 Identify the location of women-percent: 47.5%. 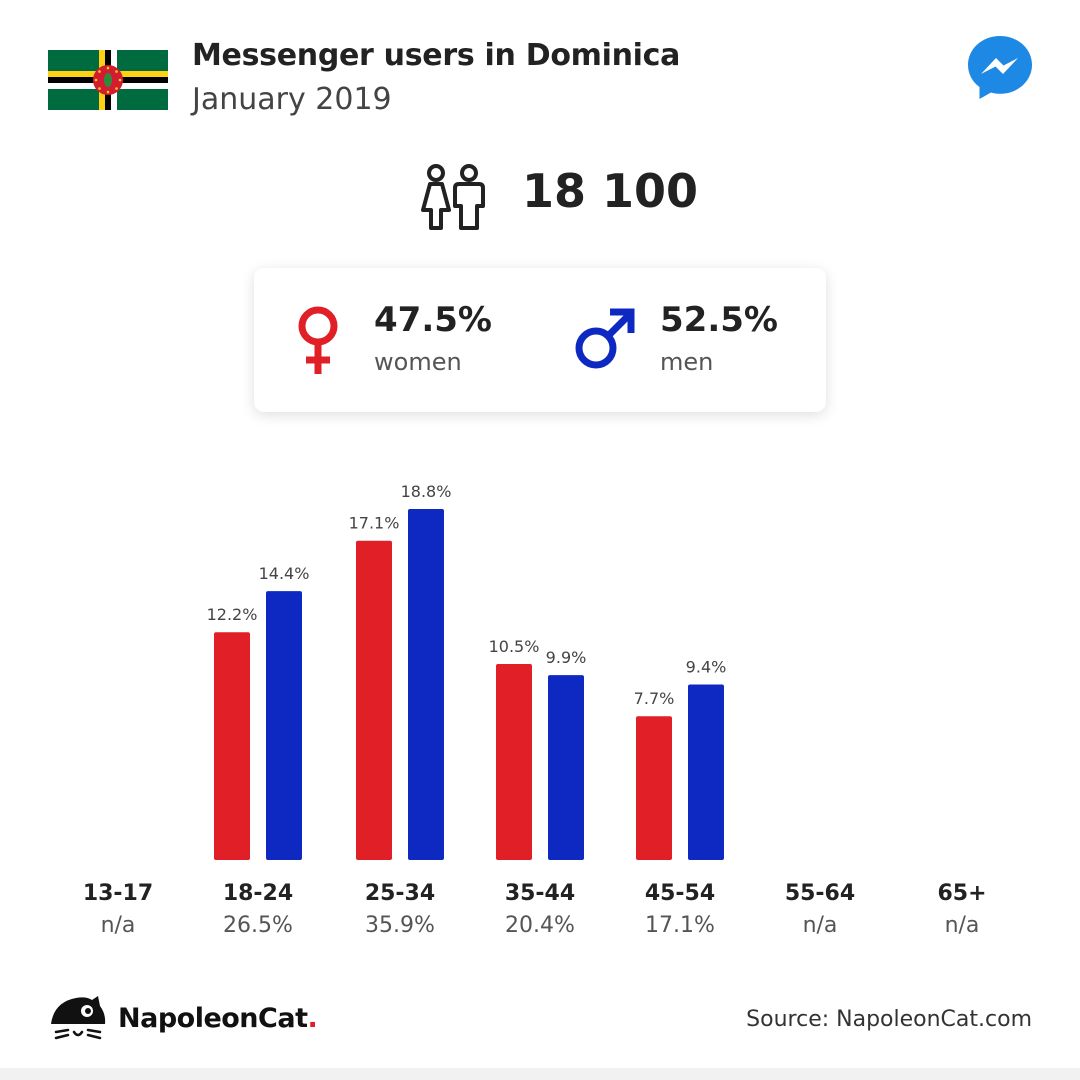
(433, 320).